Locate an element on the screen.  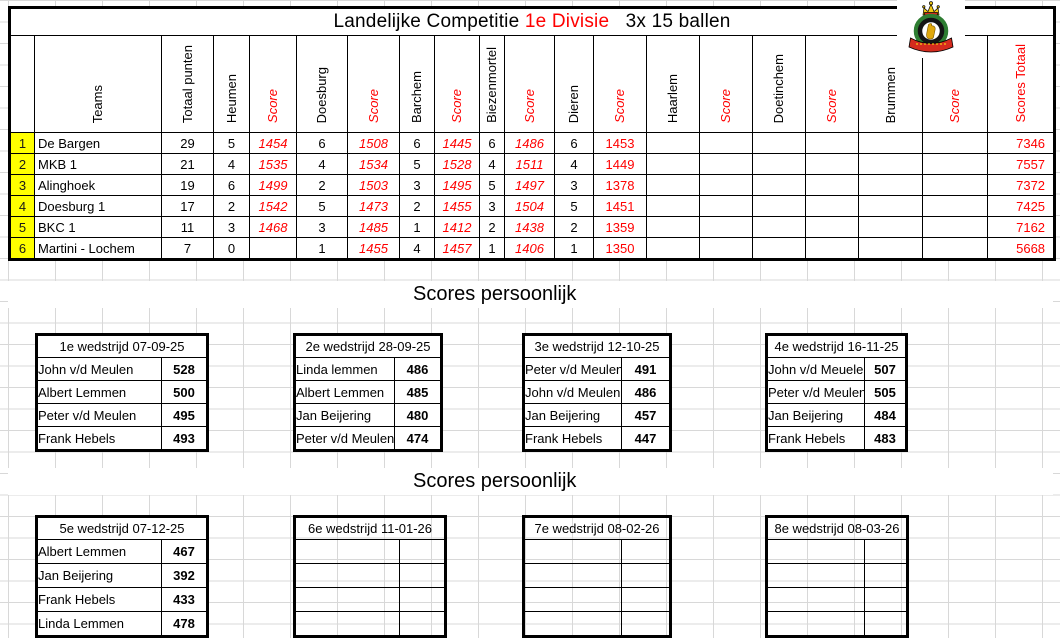
points-cell: 11 is located at coordinates (187, 227).